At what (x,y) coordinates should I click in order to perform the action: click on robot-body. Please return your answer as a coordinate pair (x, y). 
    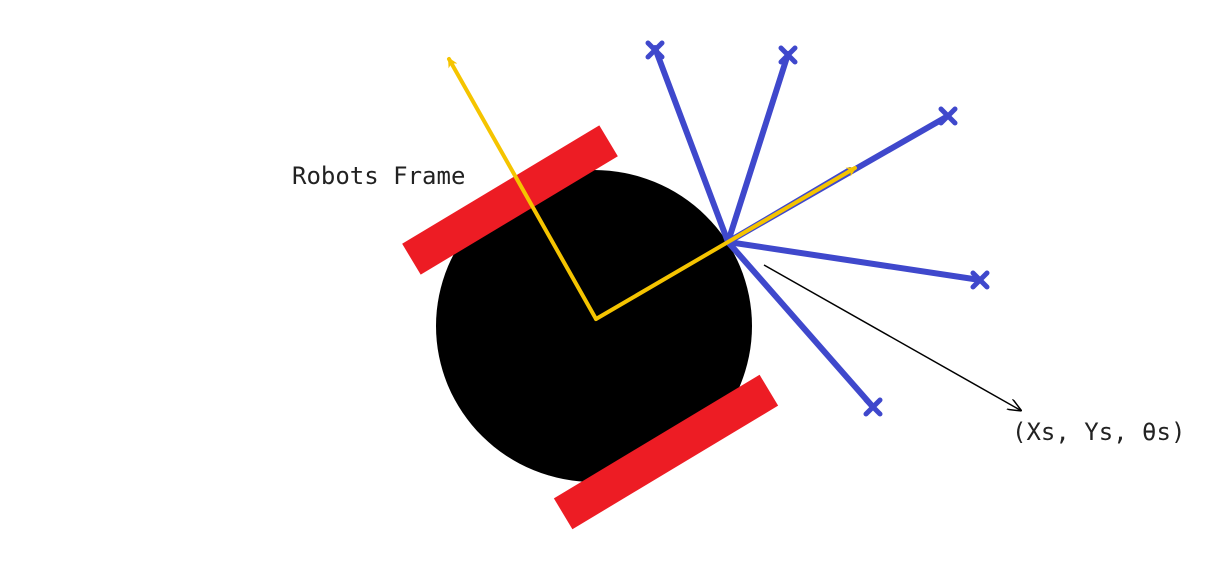
    Looking at the image, I should click on (594, 326).